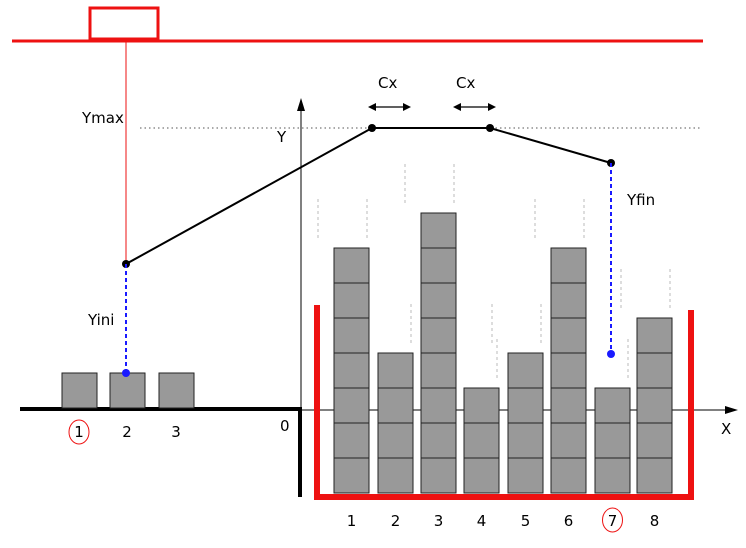  Describe the element at coordinates (100, 320) in the screenshot. I see `yini-label: Yini` at that location.